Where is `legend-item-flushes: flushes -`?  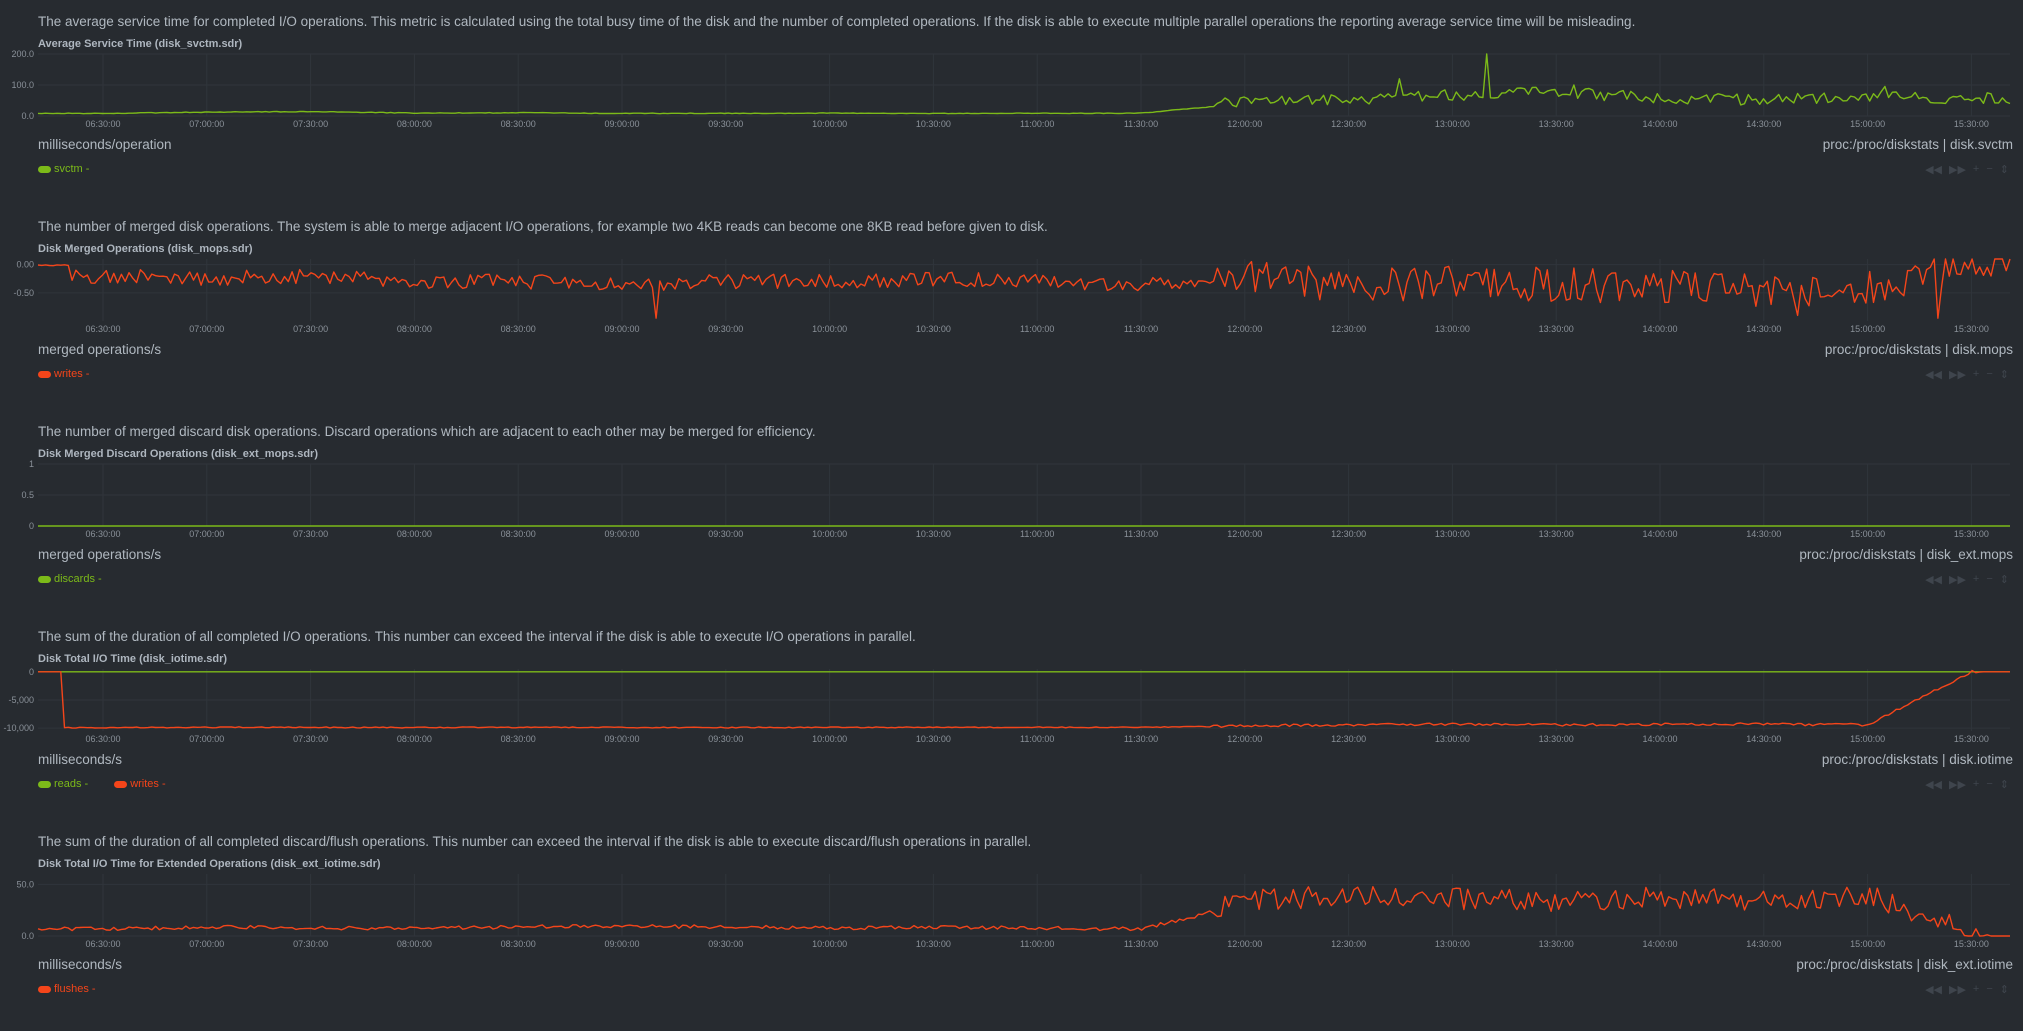 legend-item-flushes: flushes - is located at coordinates (67, 989).